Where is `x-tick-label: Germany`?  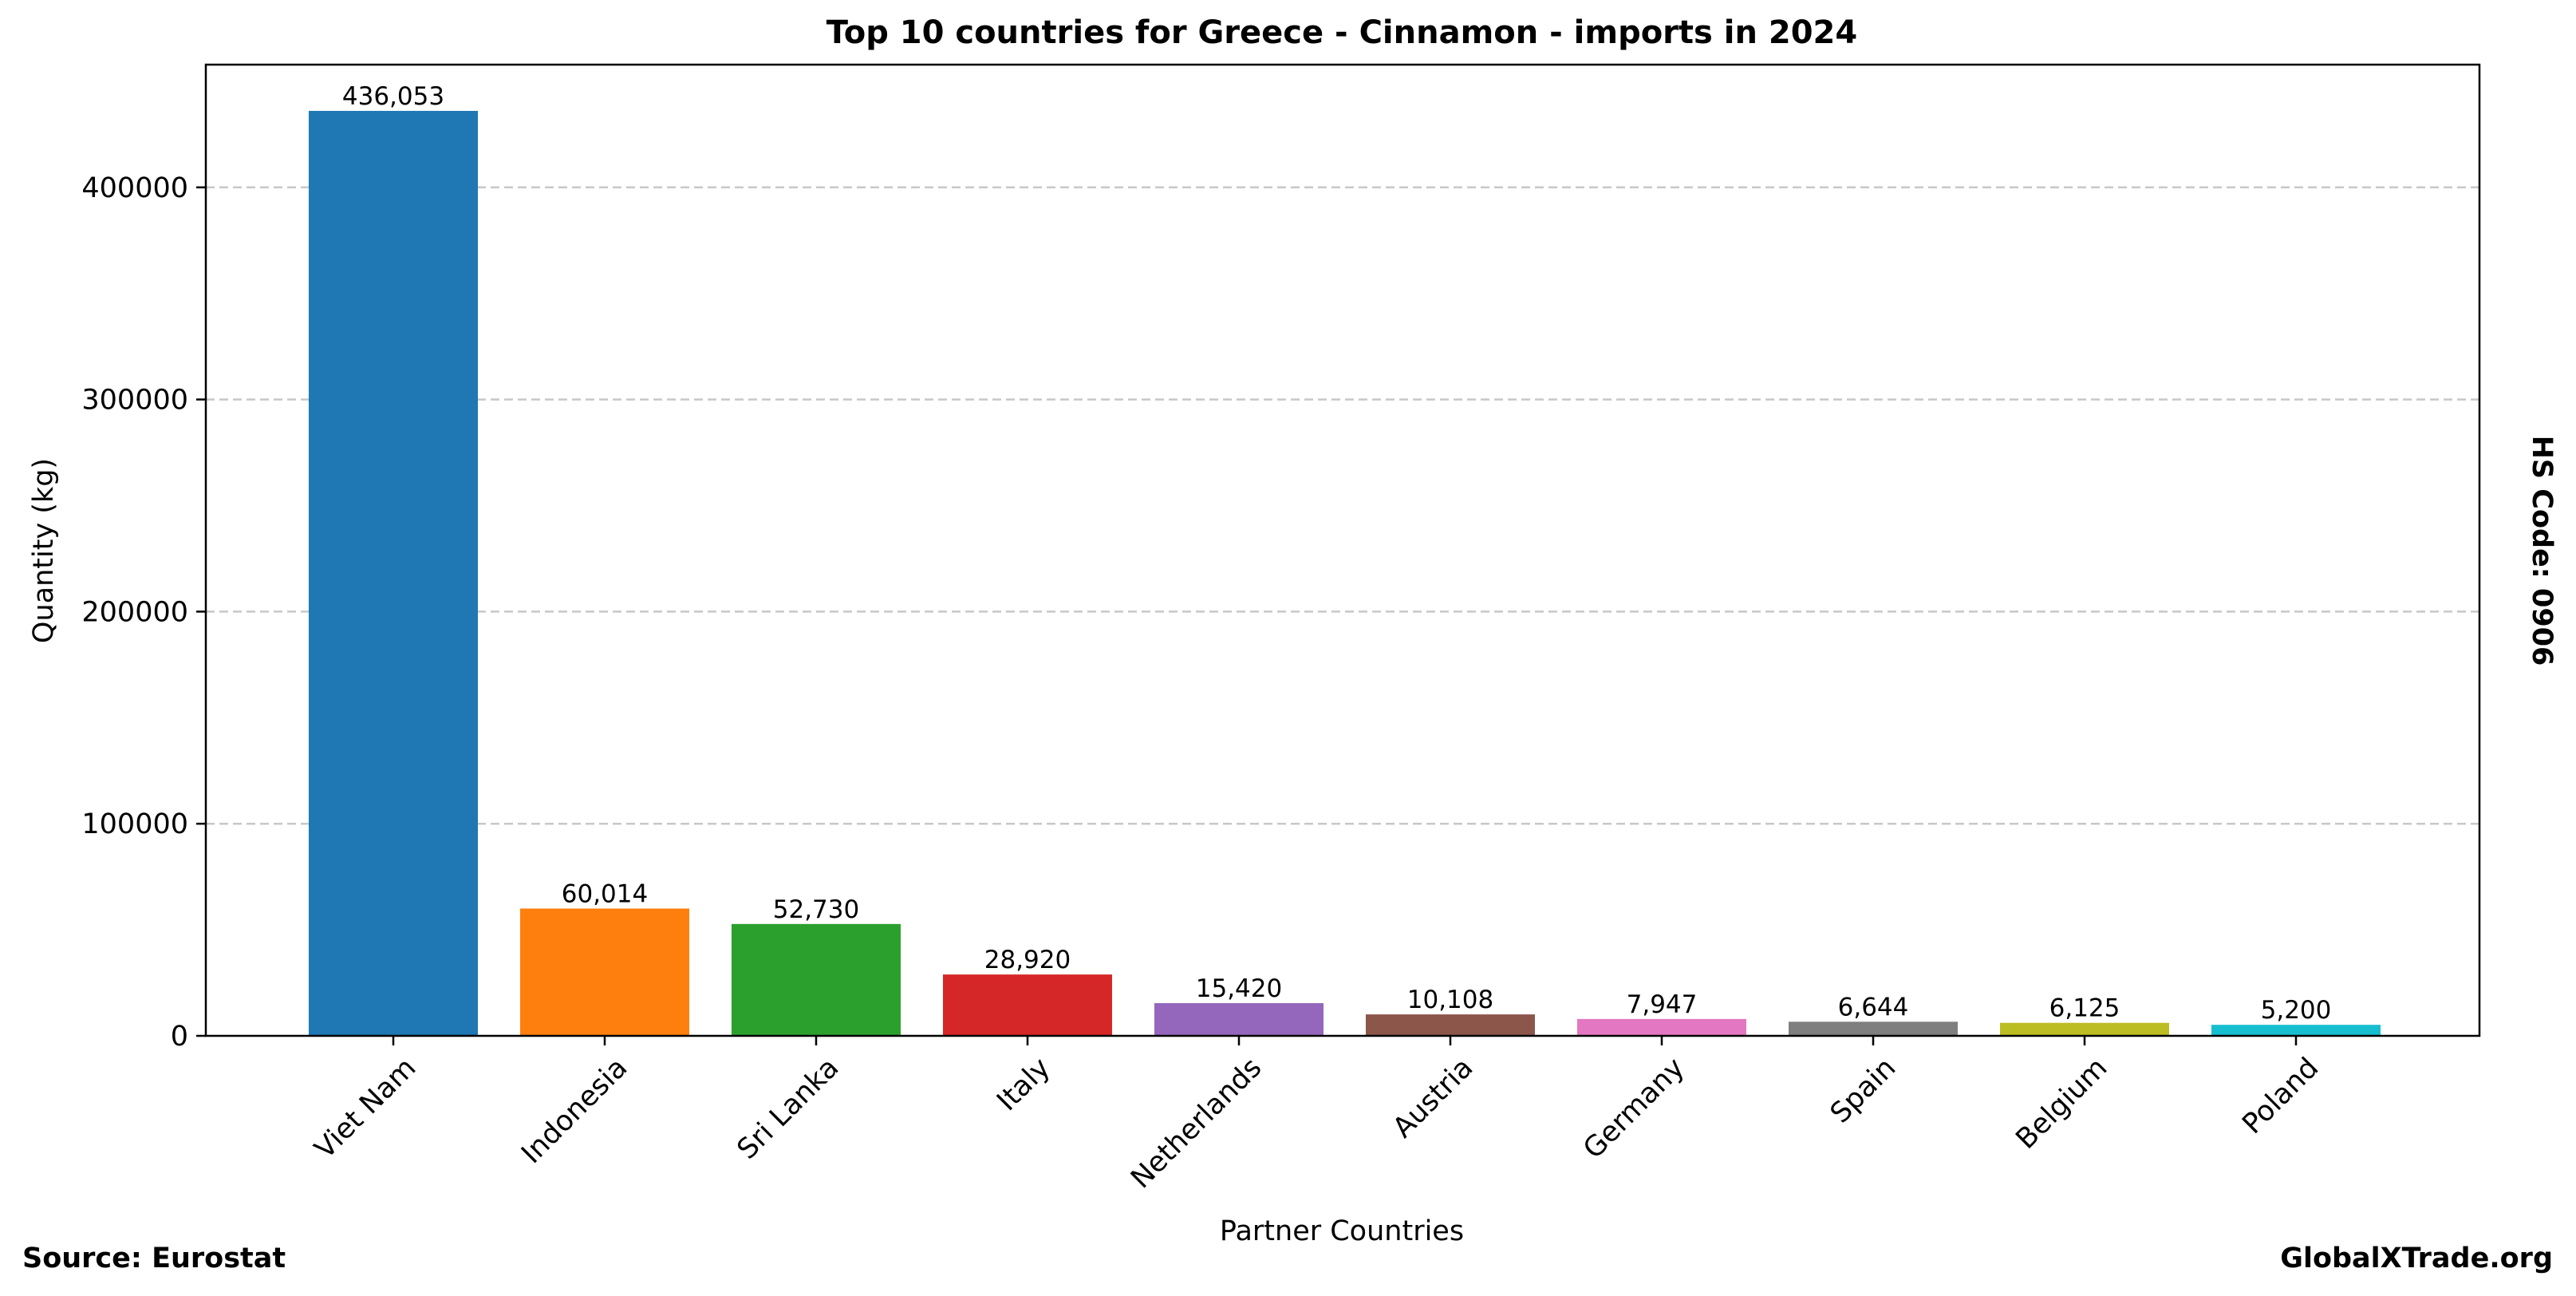
x-tick-label: Germany is located at coordinates (1633, 1108).